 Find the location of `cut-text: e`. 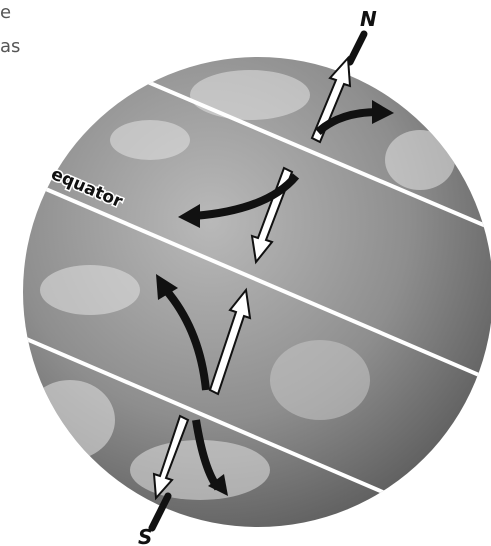

cut-text: e is located at coordinates (5, 12).